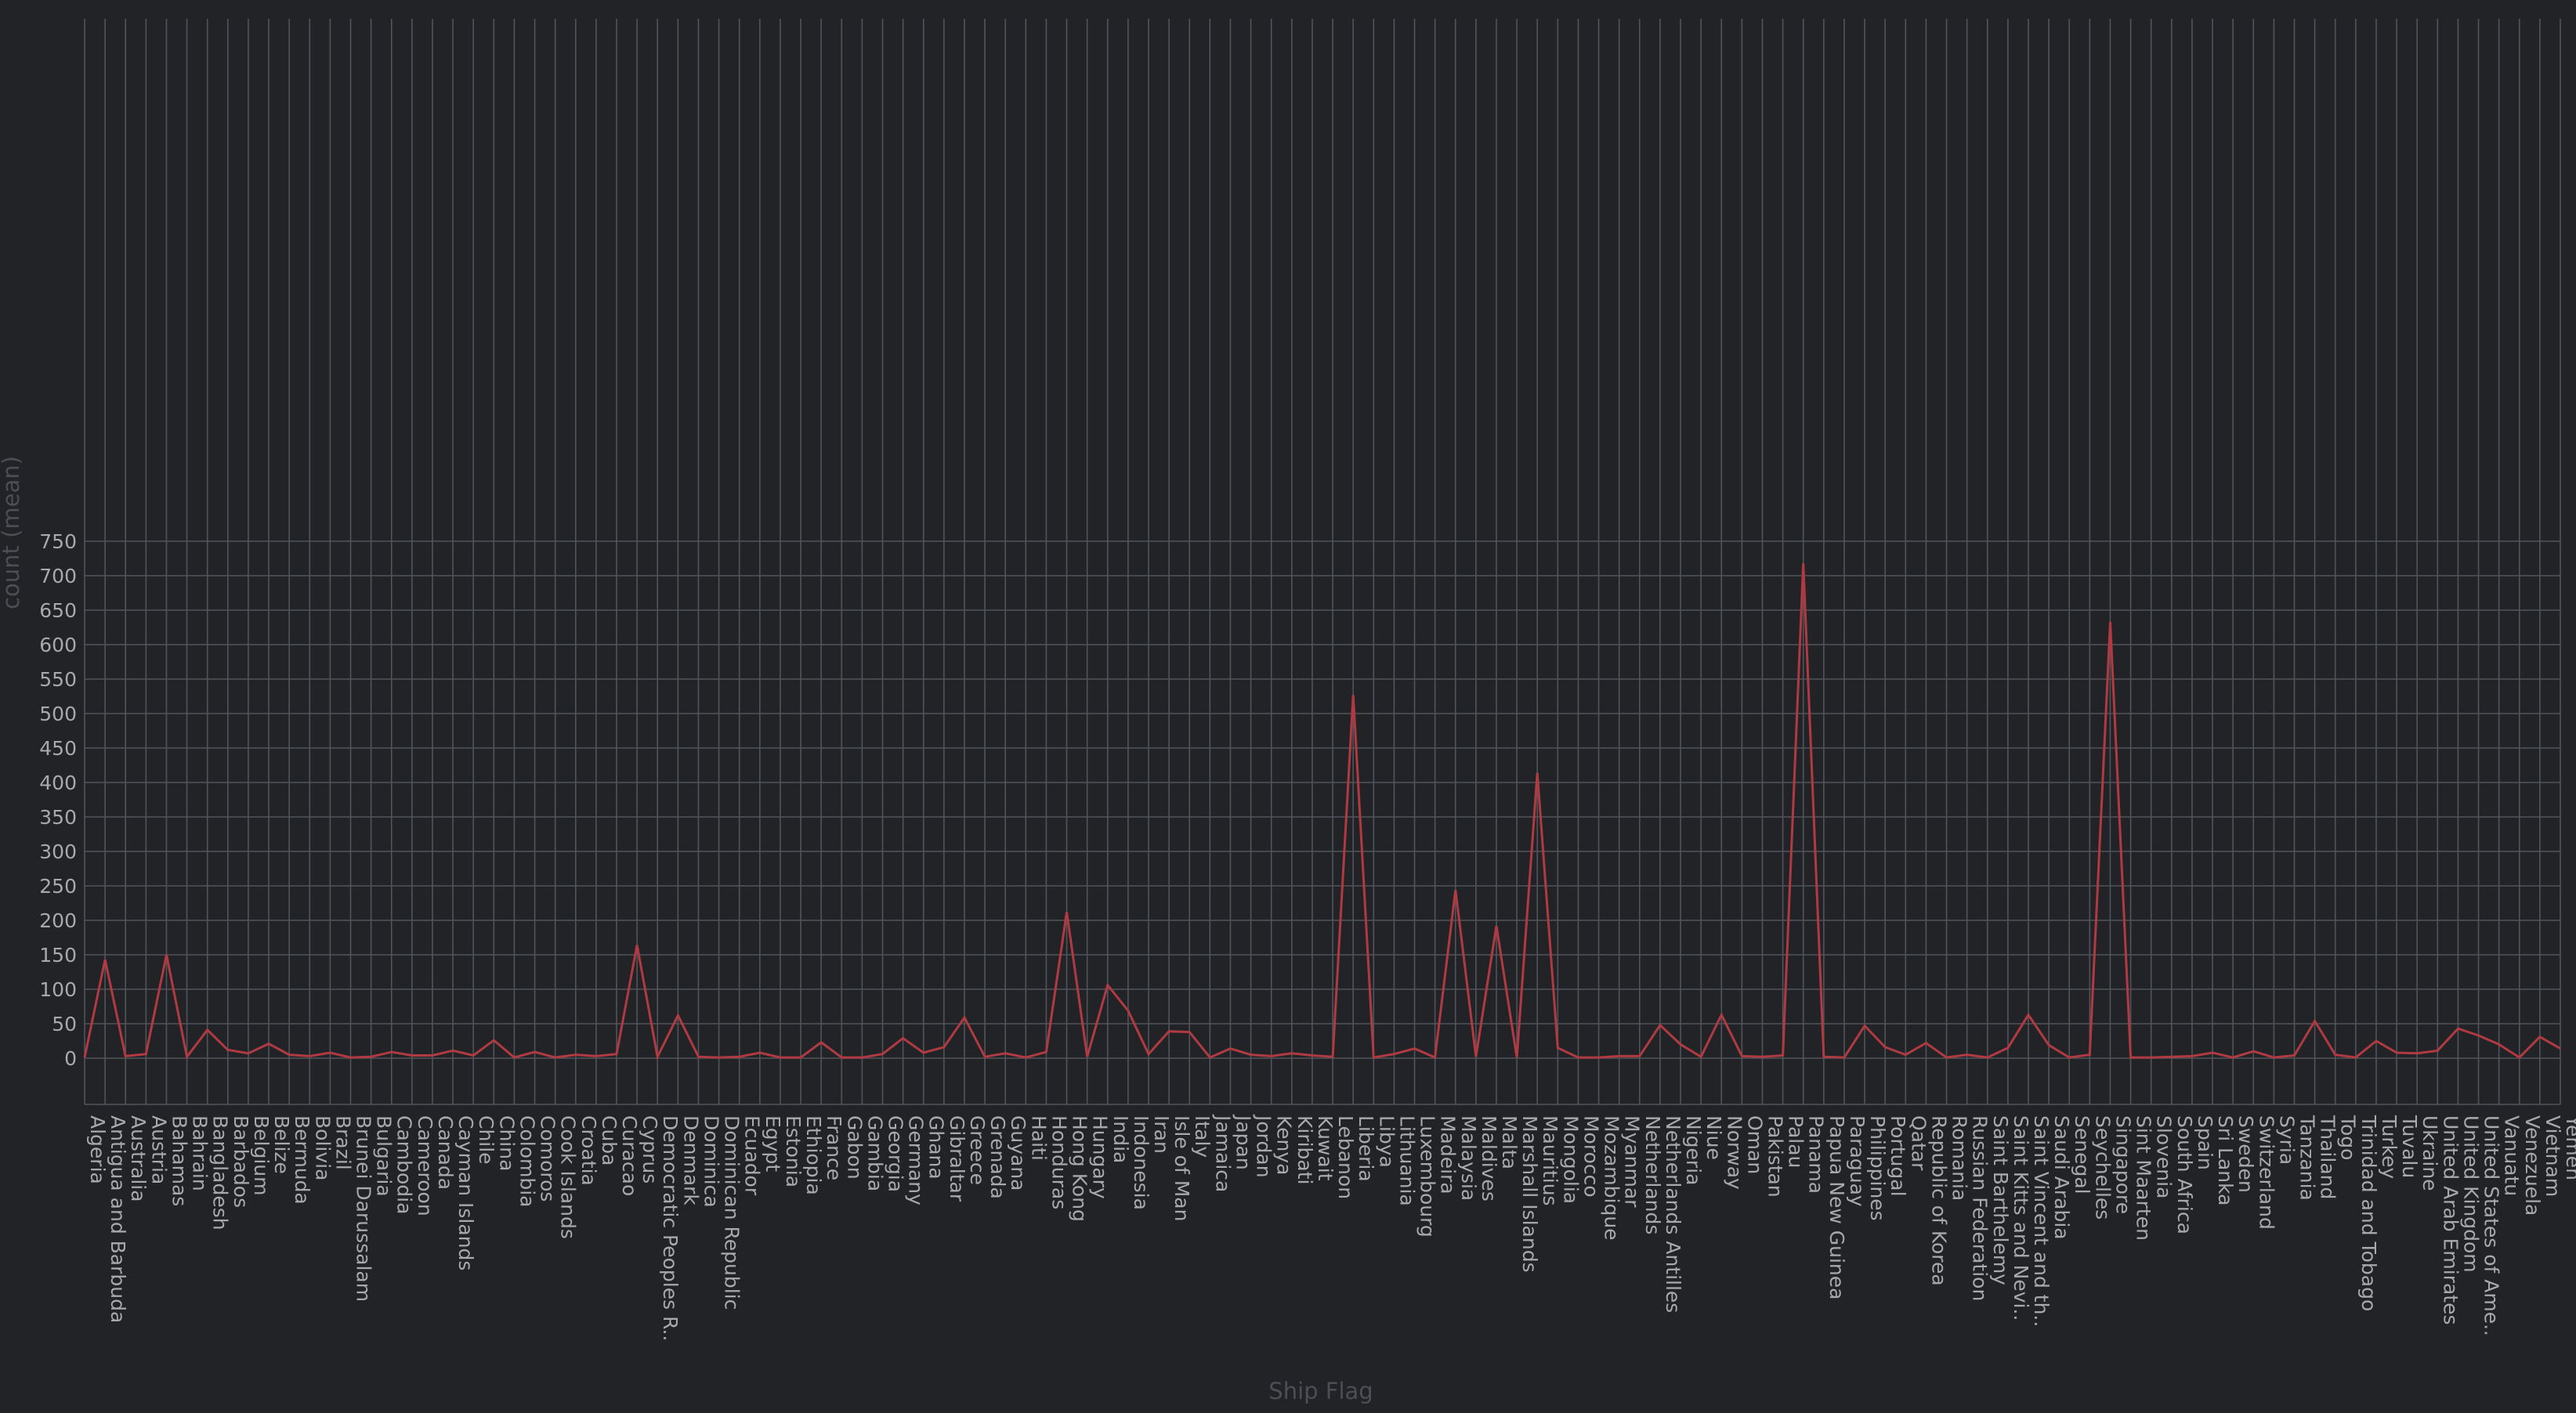 The height and width of the screenshot is (1413, 2576). What do you see at coordinates (159, 1149) in the screenshot?
I see `x-tick-label: Austria` at bounding box center [159, 1149].